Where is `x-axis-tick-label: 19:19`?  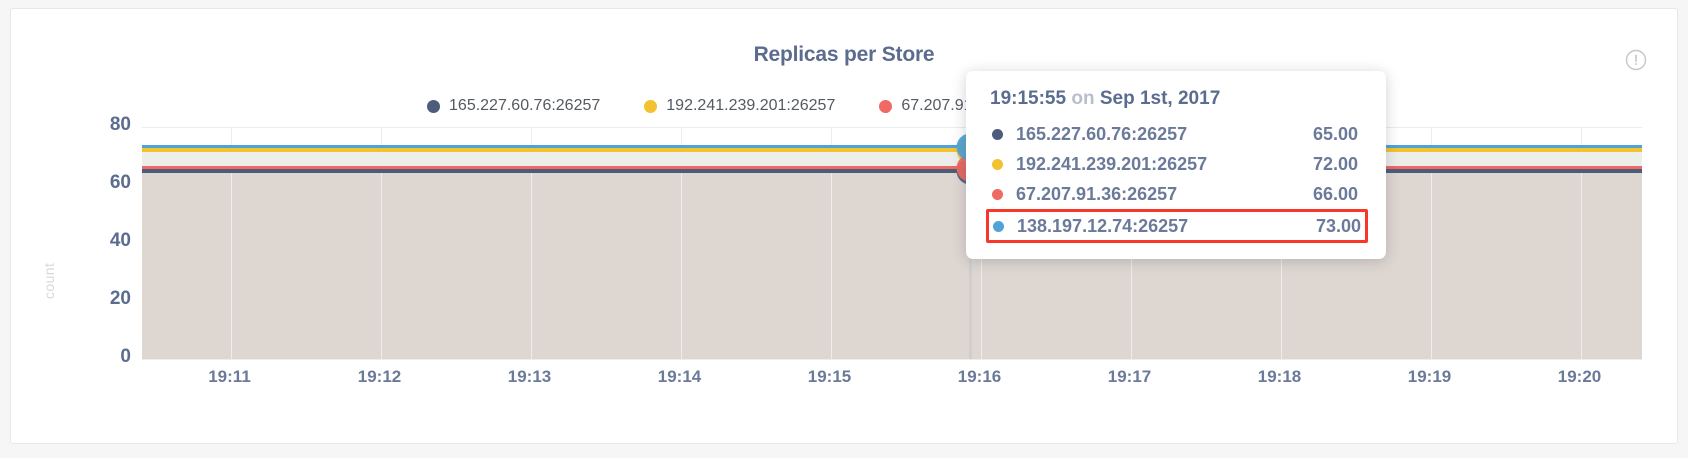 x-axis-tick-label: 19:19 is located at coordinates (1429, 376).